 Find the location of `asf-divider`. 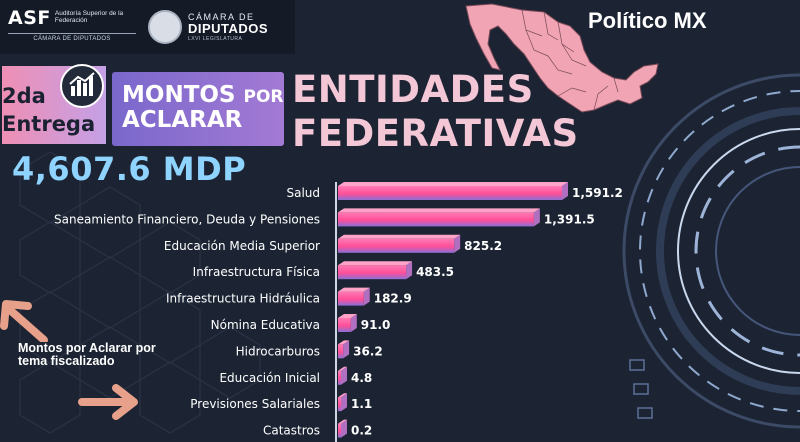

asf-divider is located at coordinates (72, 33).